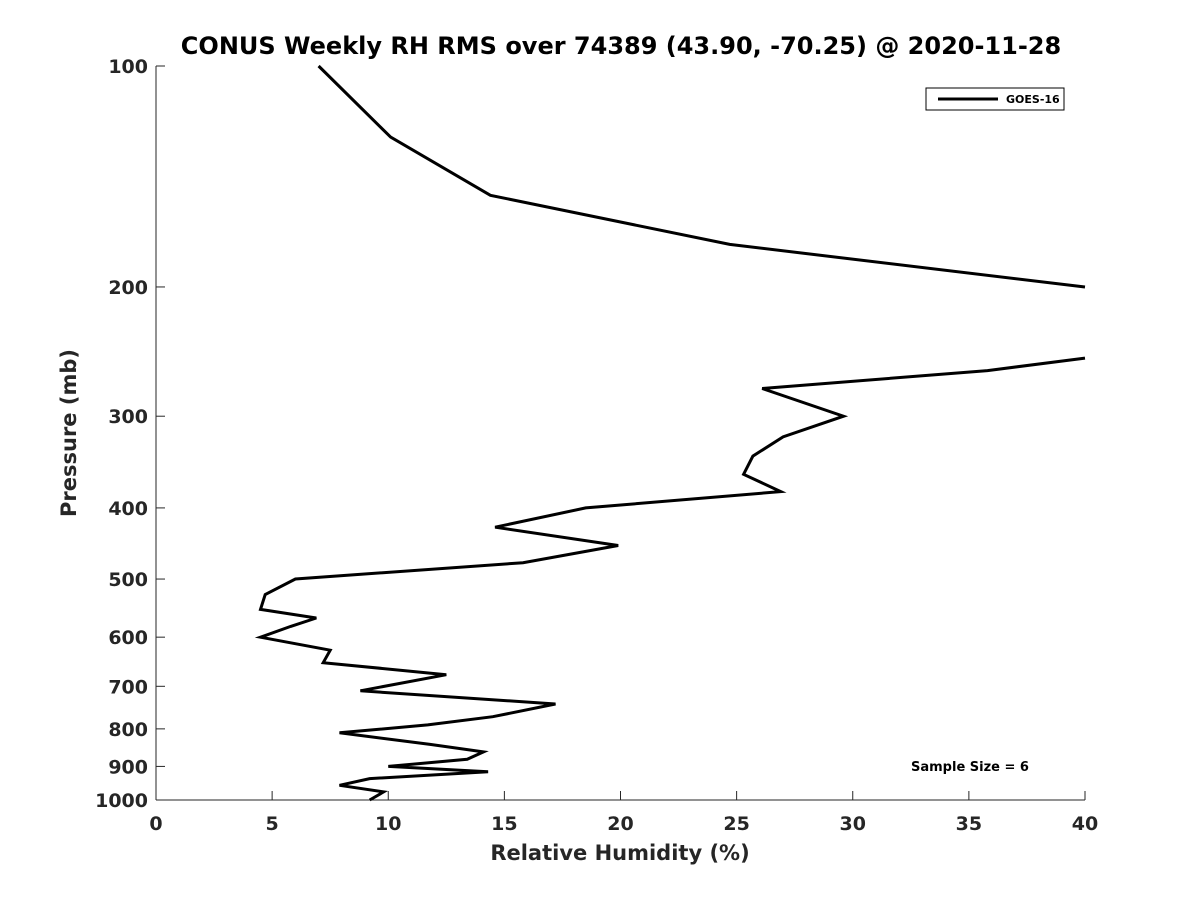 The image size is (1200, 900). I want to click on y-tick-label: 900, so click(128, 767).